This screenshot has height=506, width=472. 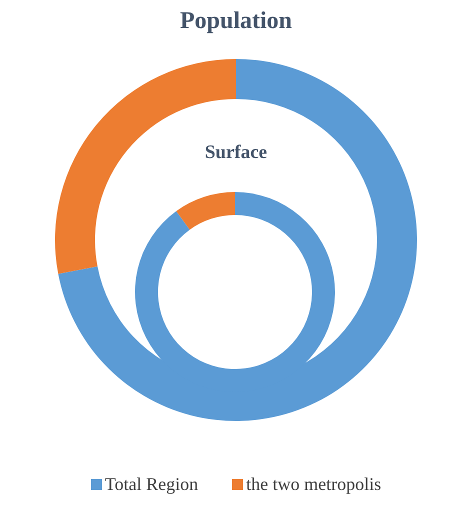 I want to click on slice-label: Surface, so click(x=236, y=153).